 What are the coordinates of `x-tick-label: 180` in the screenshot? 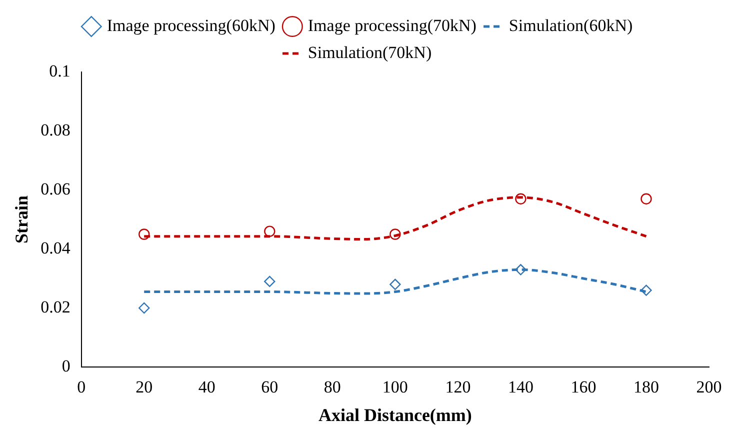 It's located at (646, 387).